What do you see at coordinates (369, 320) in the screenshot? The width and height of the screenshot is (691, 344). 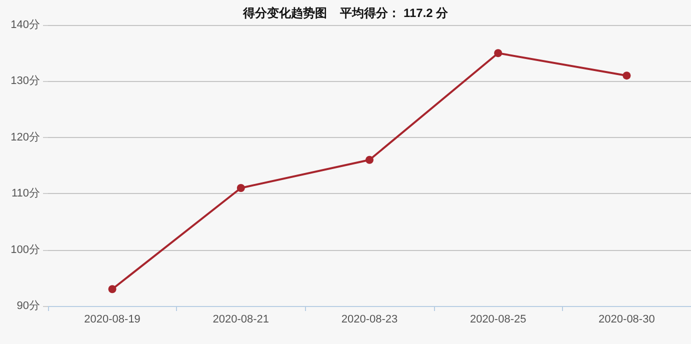 I see `x-tick-label: 2020-08-23` at bounding box center [369, 320].